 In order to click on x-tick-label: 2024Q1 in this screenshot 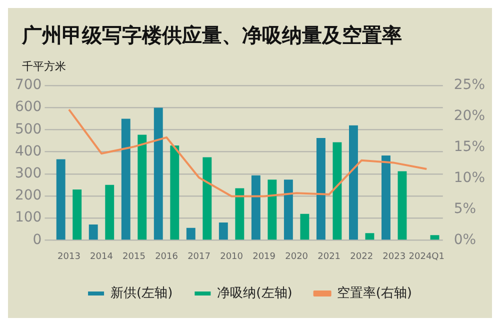, I will do `click(426, 257)`.